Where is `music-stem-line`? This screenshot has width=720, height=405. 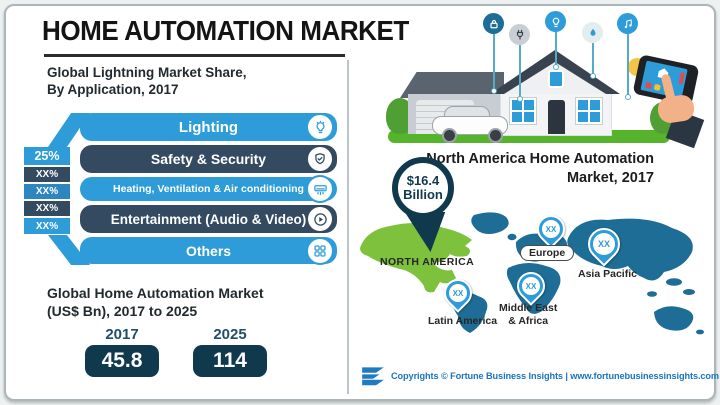 music-stem-line is located at coordinates (628, 67).